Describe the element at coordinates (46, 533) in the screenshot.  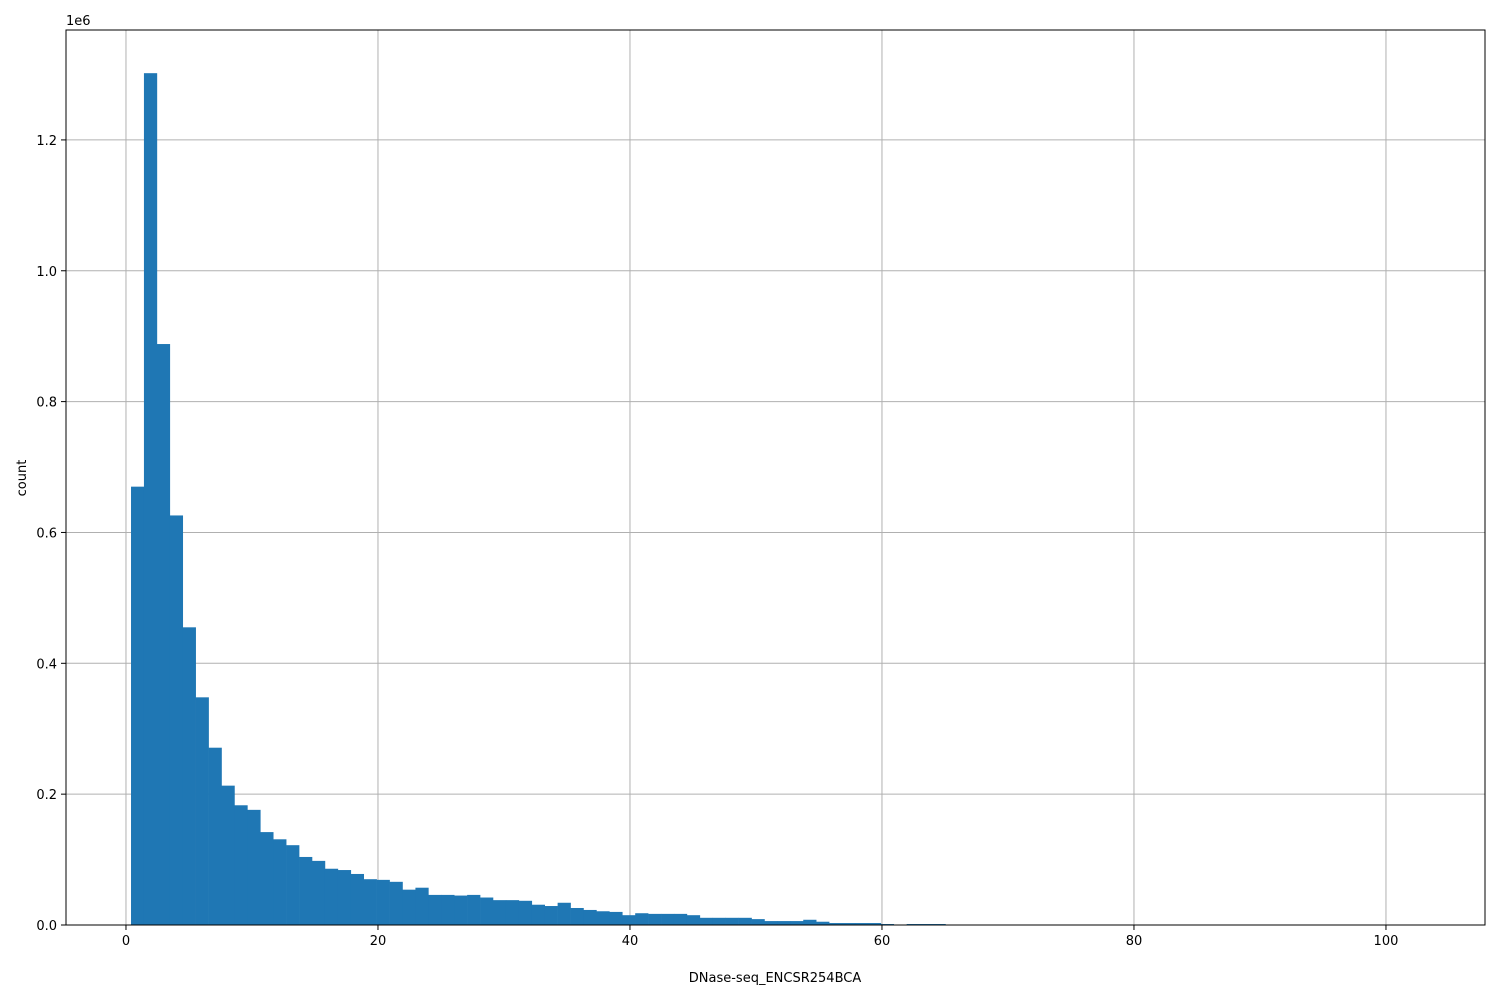
I see `y-tick-label: 0.6` at that location.